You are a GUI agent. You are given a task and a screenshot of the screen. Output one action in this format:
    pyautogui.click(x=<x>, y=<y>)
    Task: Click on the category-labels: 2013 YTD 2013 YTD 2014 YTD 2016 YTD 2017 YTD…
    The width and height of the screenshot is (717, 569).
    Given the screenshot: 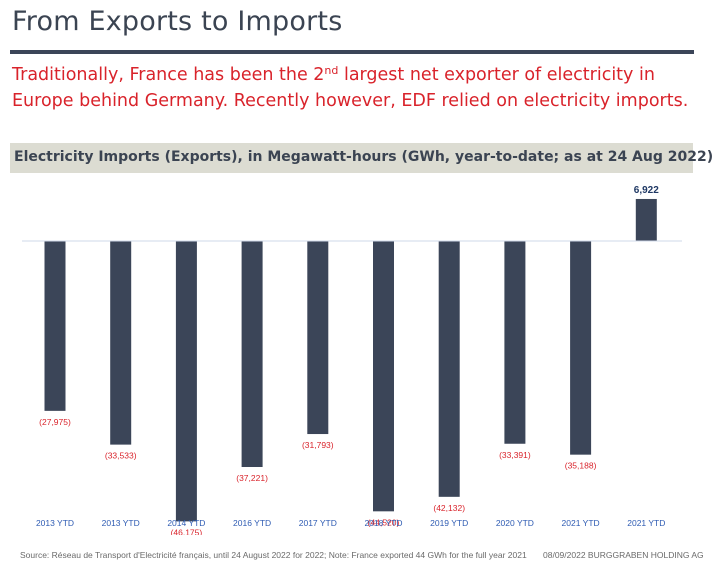 What is the action you would take?
    pyautogui.click(x=350, y=523)
    